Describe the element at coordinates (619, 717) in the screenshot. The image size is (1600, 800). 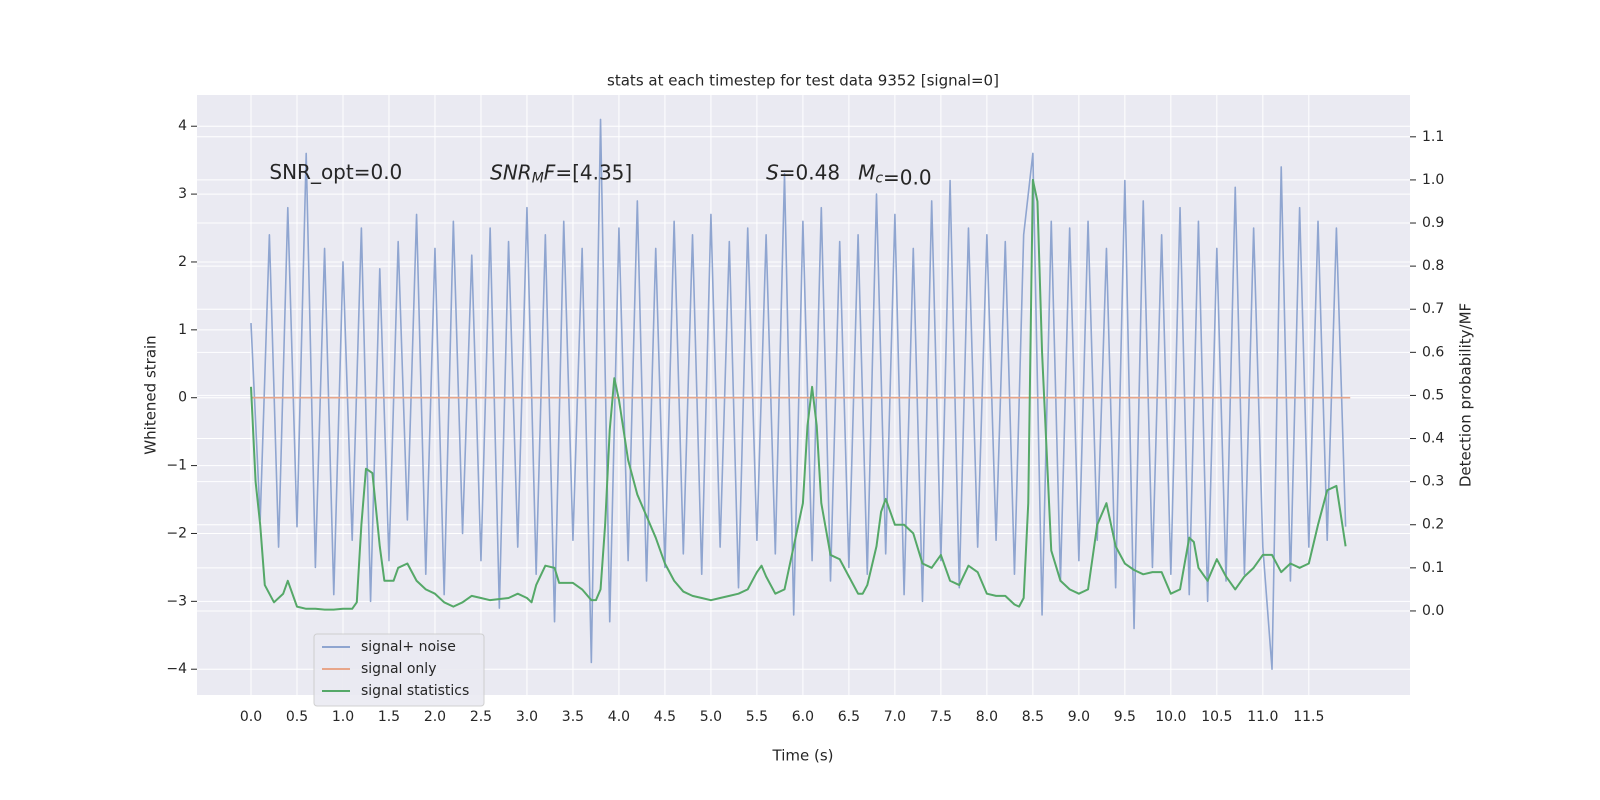
I see `x-tick-label: 4.0` at that location.